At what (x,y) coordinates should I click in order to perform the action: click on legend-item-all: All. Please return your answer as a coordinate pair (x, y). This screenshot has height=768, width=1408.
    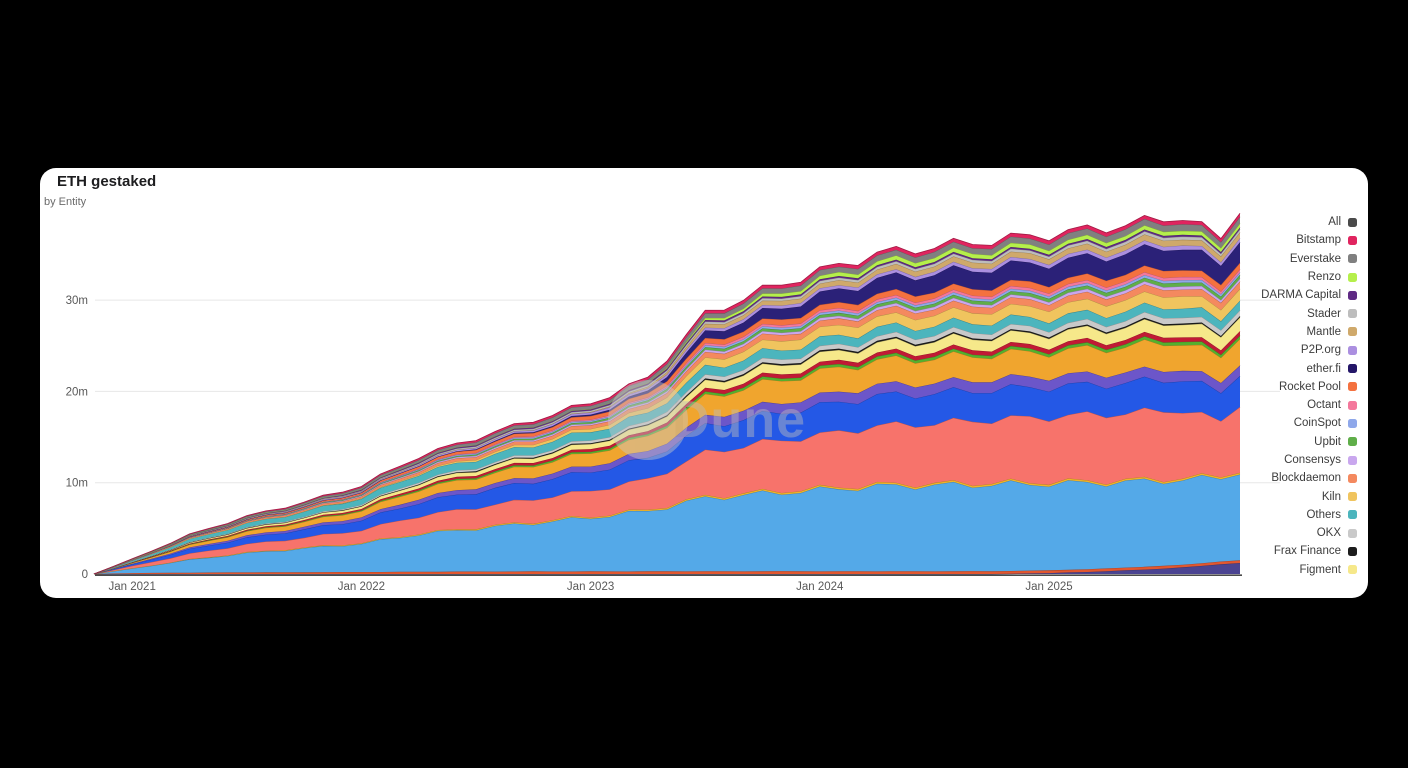
    Looking at the image, I should click on (1342, 222).